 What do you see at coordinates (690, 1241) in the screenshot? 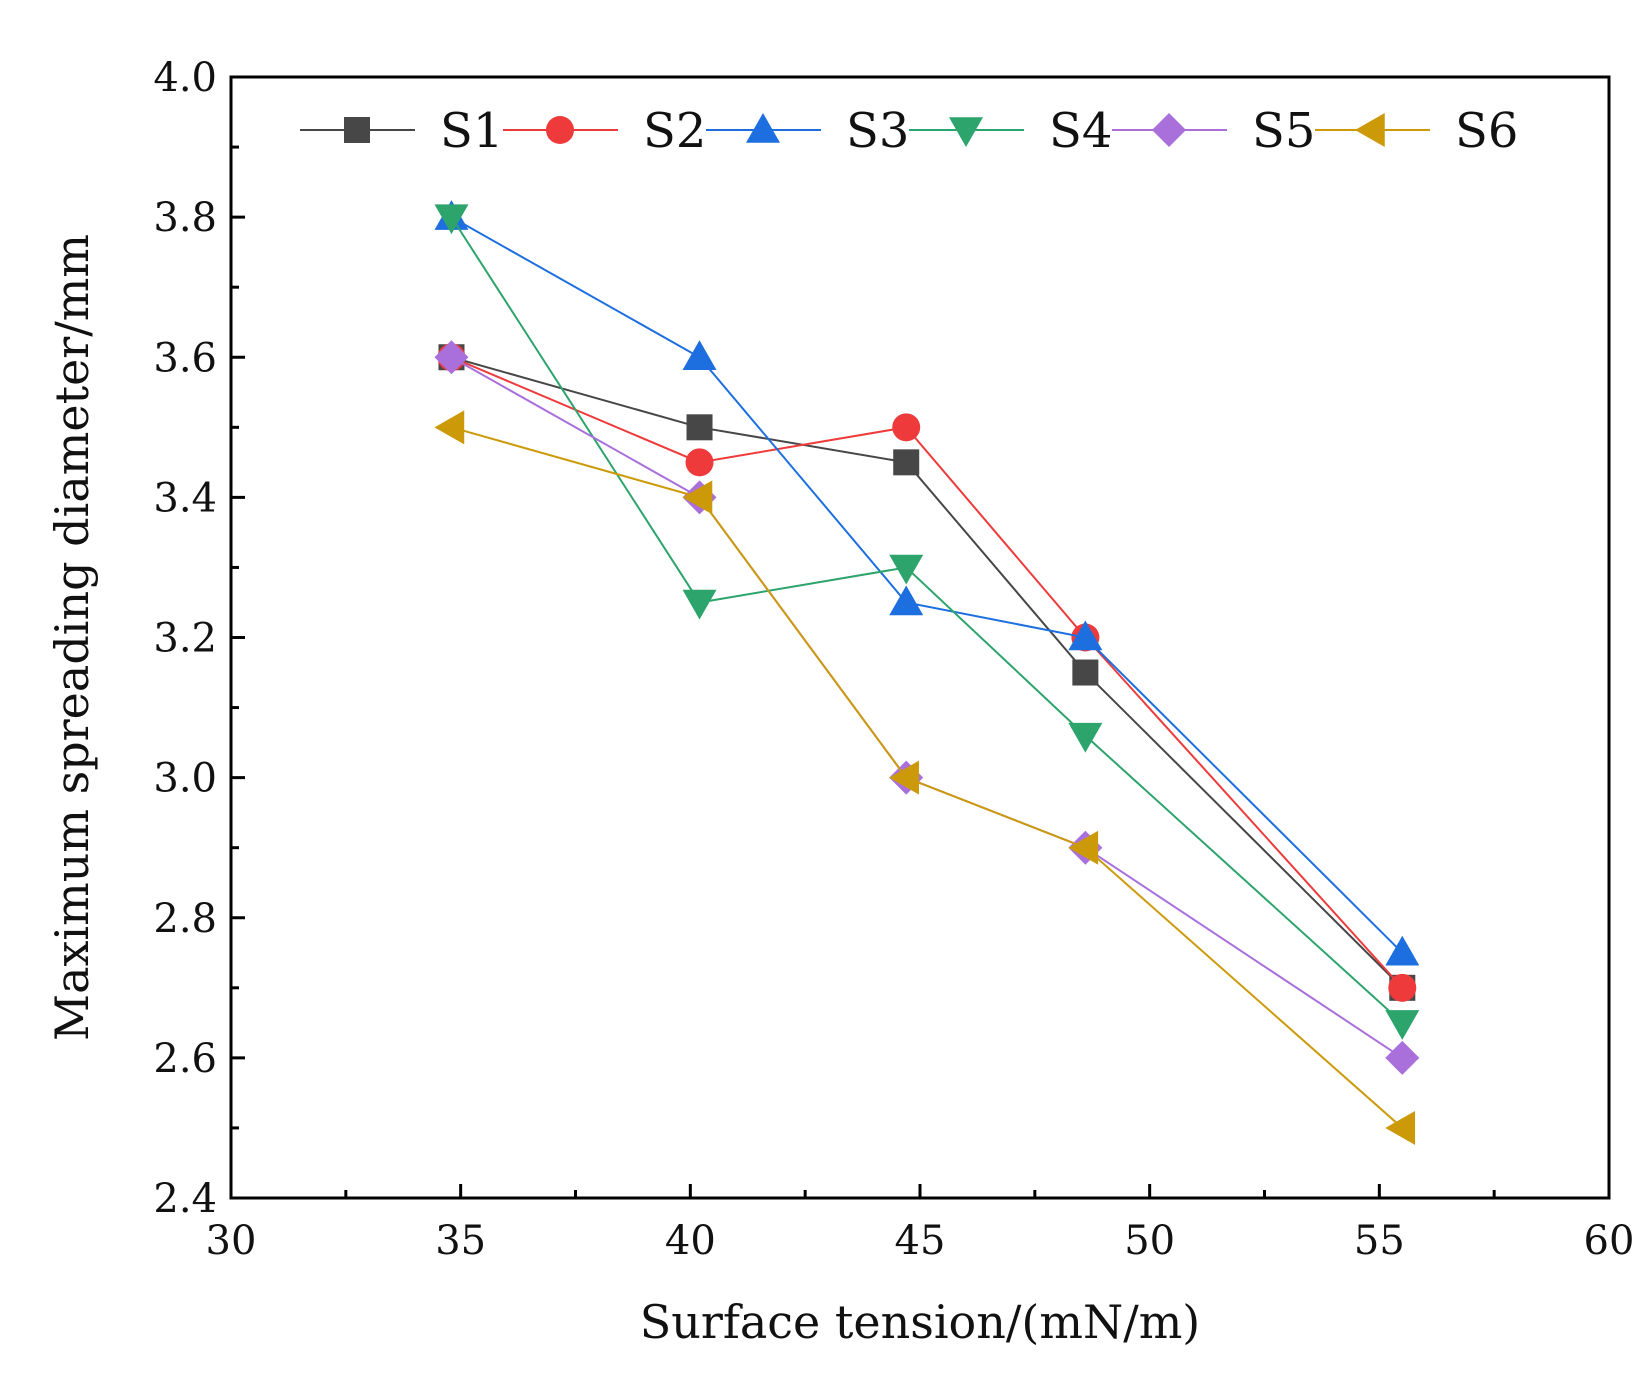
I see `x-tick-label: 40` at bounding box center [690, 1241].